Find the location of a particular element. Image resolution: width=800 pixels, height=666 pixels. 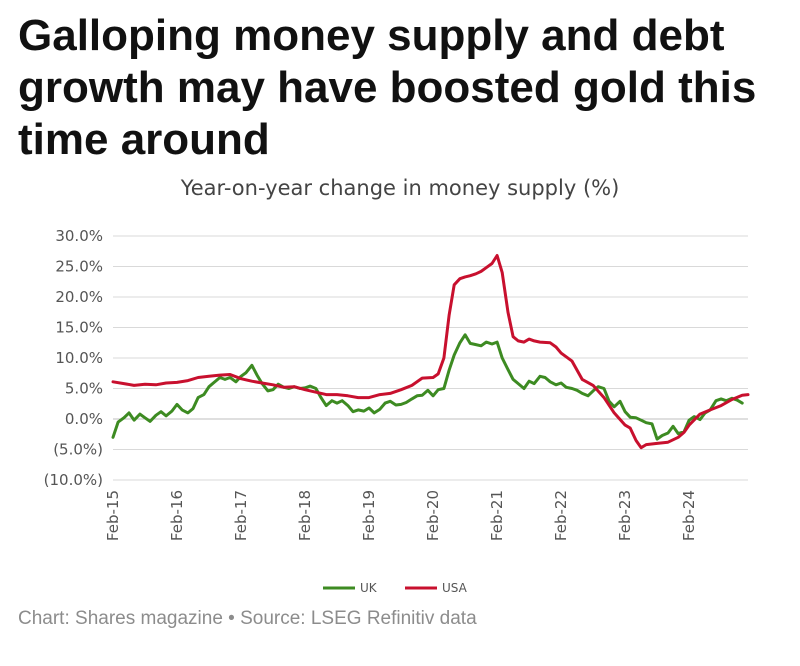

series-line-uk is located at coordinates (427, 387).